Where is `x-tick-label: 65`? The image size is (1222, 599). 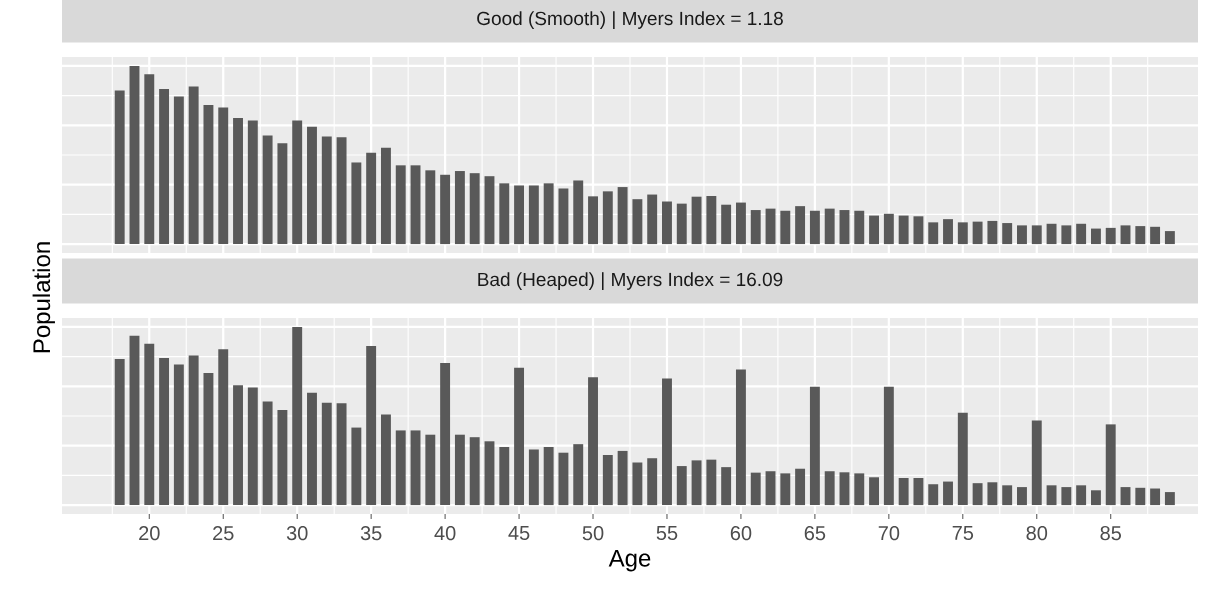
x-tick-label: 65 is located at coordinates (815, 533).